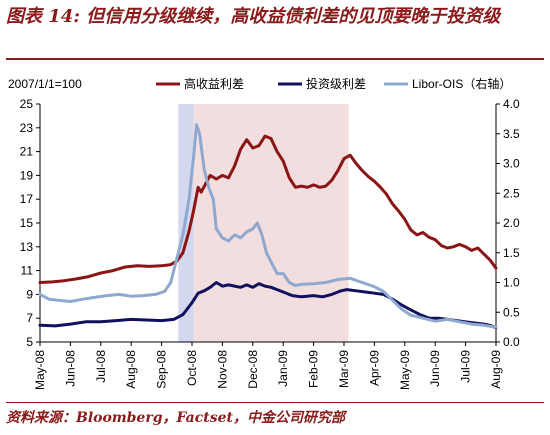 The image size is (550, 435). What do you see at coordinates (511, 253) in the screenshot?
I see `right-tick-label: 1.5` at bounding box center [511, 253].